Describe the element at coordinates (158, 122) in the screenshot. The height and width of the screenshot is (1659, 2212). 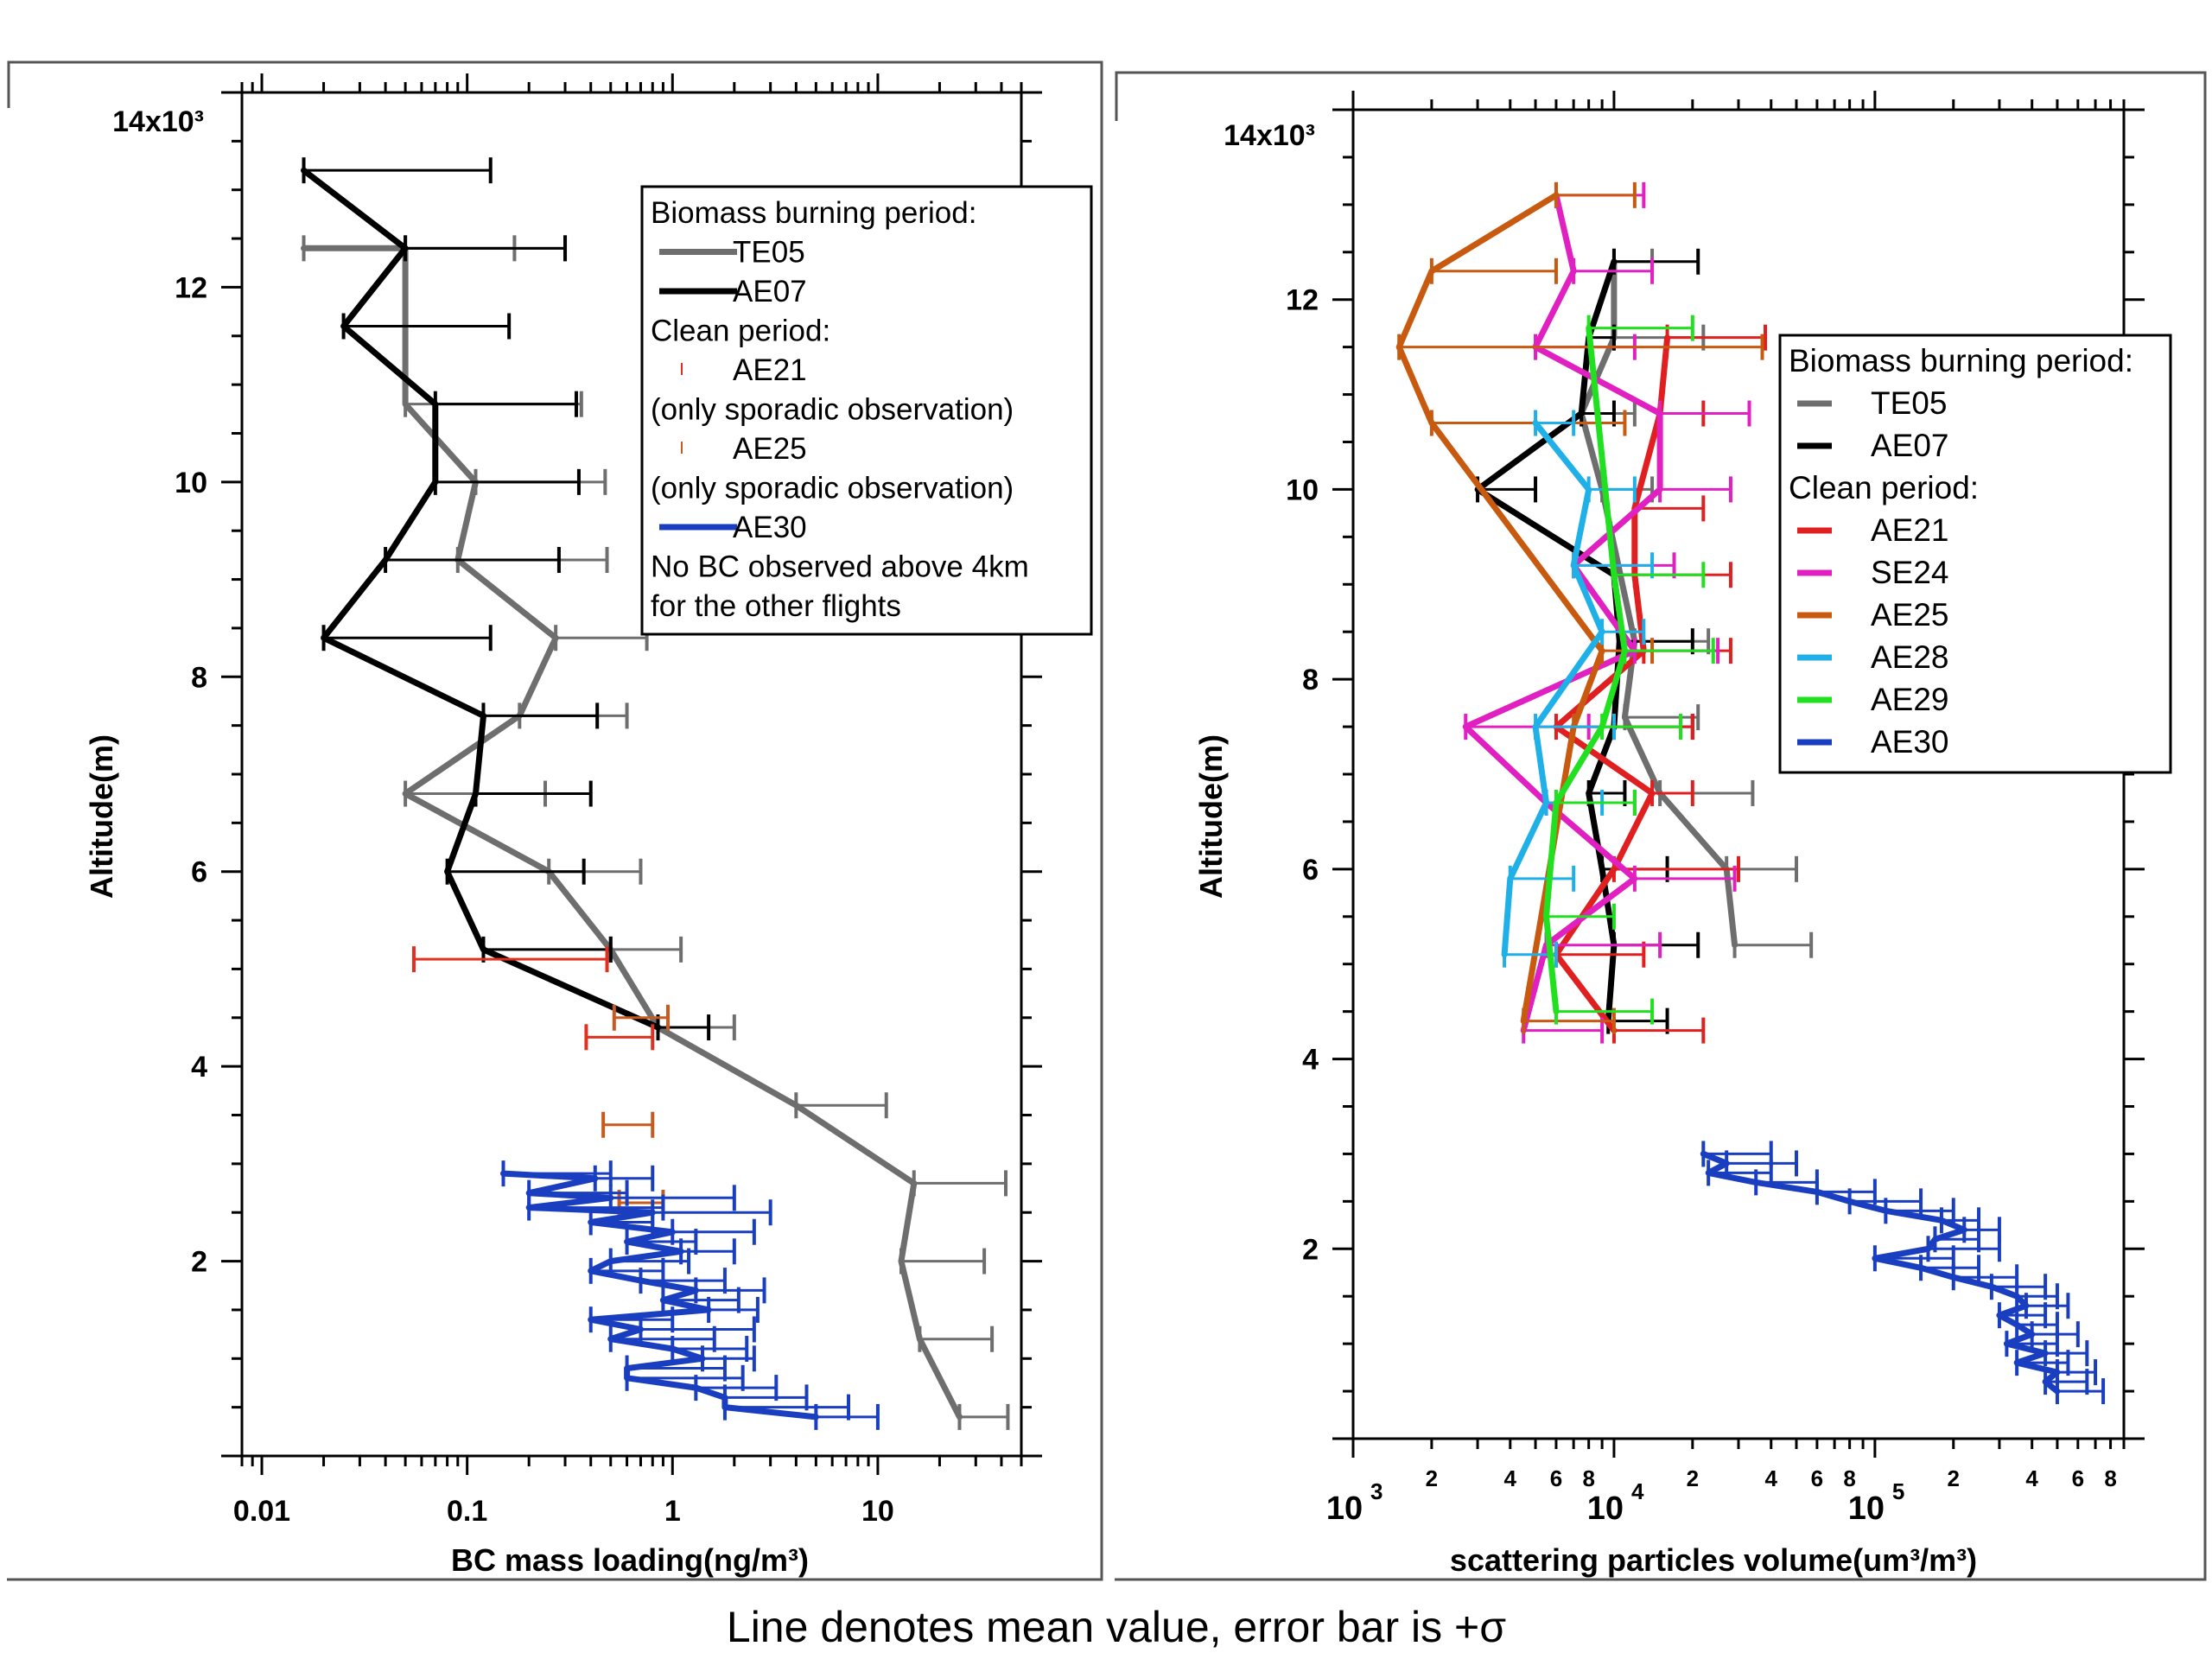
I see `left-y-multiplier: 14x10³` at that location.